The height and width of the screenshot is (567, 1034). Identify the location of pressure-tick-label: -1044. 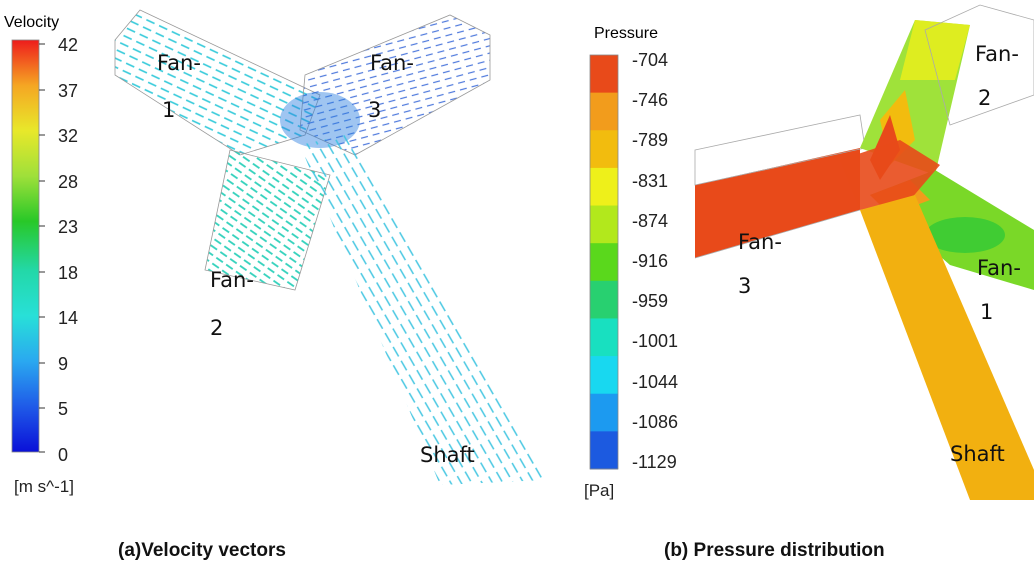
(655, 381).